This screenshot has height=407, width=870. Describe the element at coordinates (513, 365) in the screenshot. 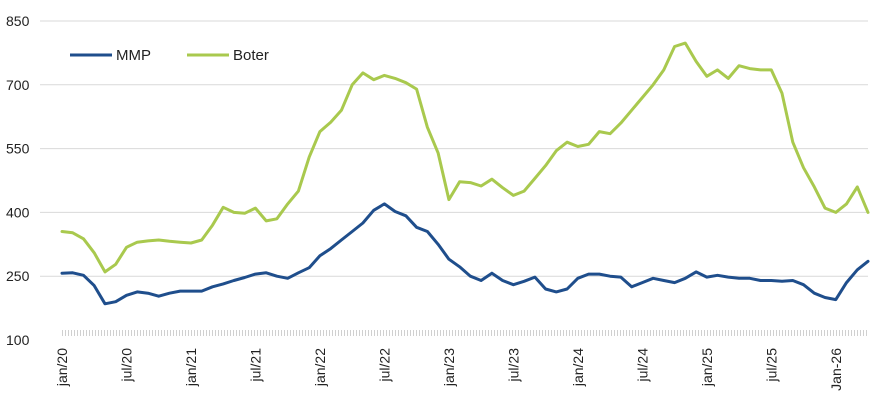

I see `x-tick-label: jul/23` at that location.